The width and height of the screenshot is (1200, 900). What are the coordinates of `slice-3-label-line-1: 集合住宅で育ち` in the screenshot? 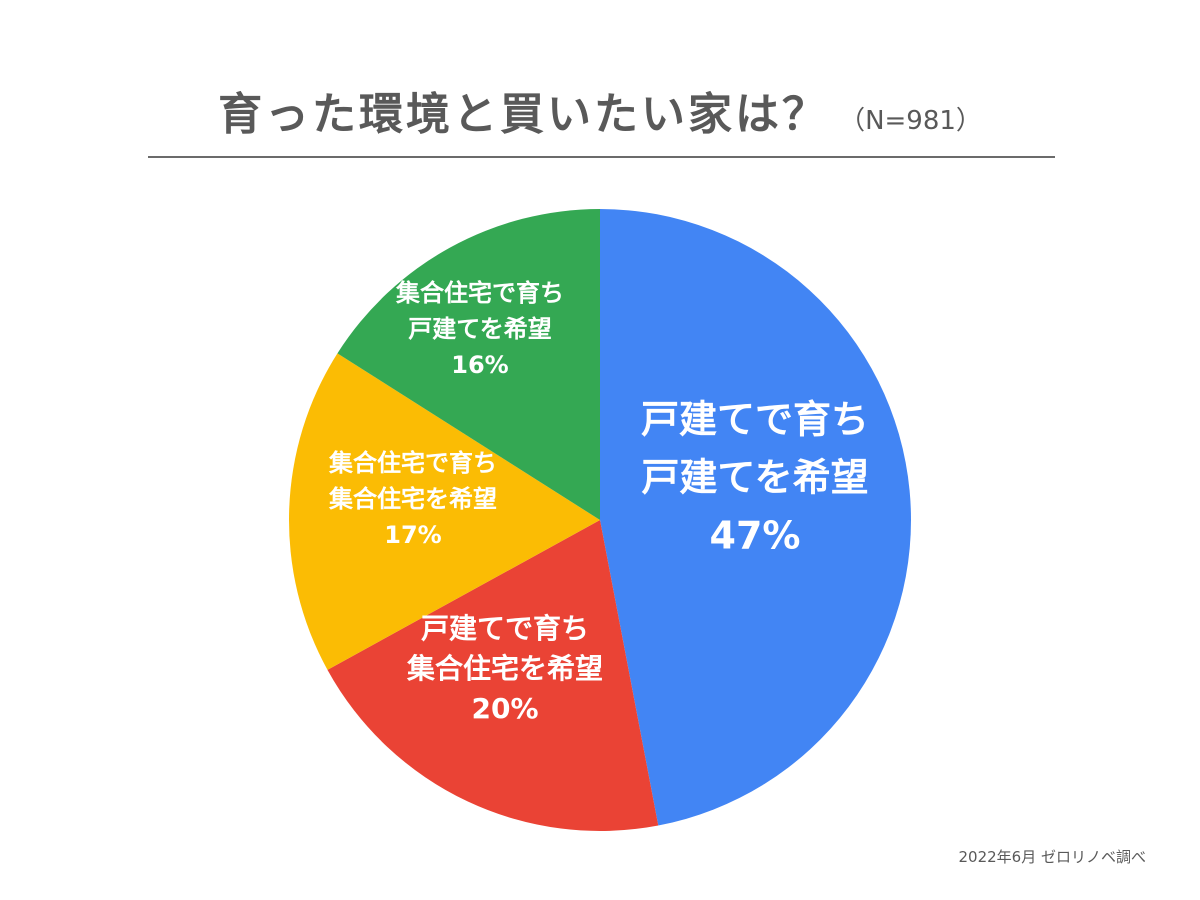 It's located at (412, 463).